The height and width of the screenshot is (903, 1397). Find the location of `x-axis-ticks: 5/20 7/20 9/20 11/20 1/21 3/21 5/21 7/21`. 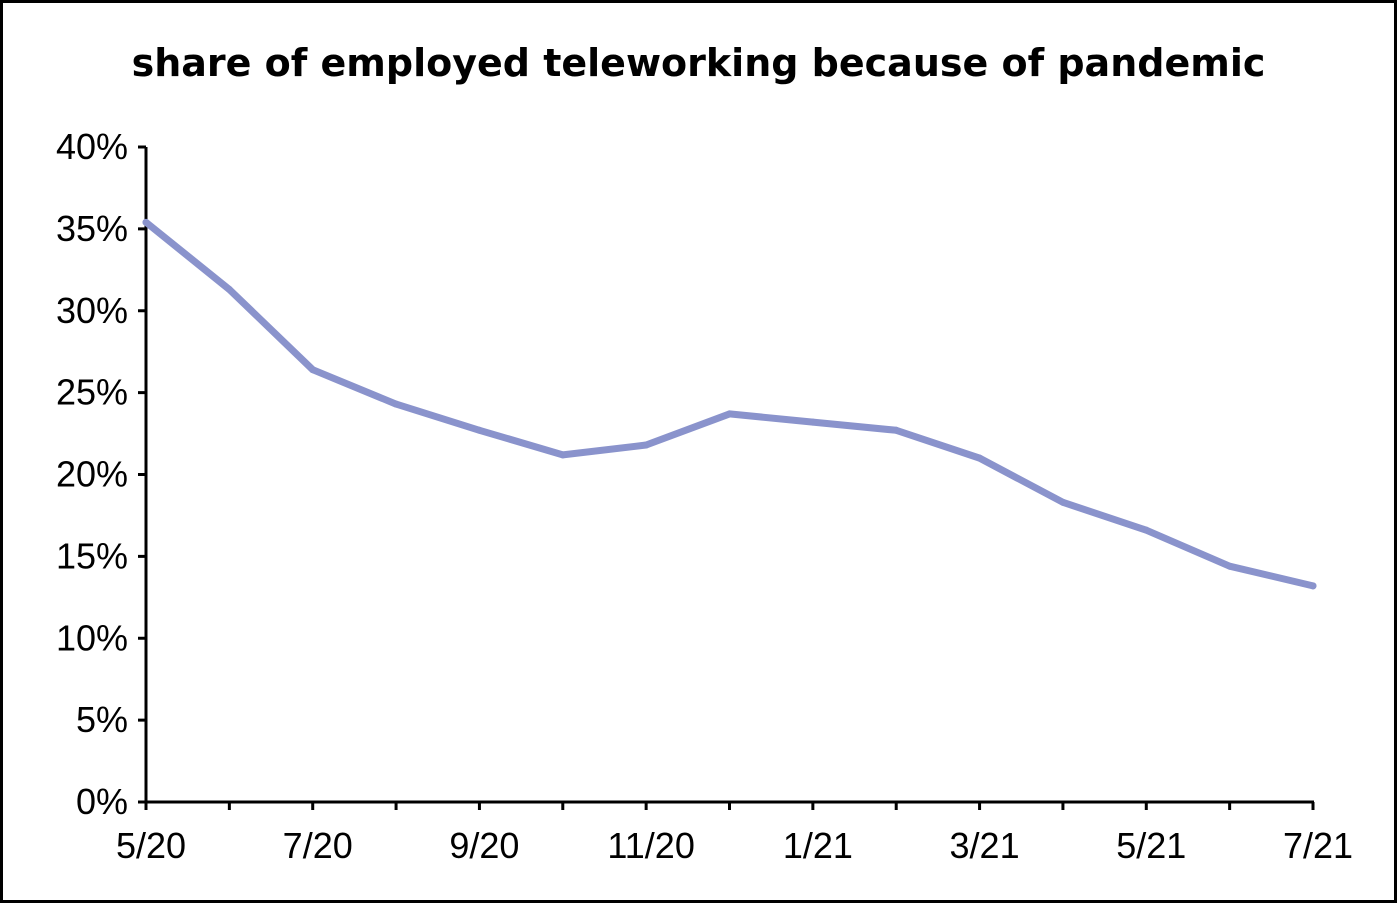

x-axis-ticks: 5/20 7/20 9/20 11/20 1/21 3/21 5/21 7/21 is located at coordinates (734, 834).